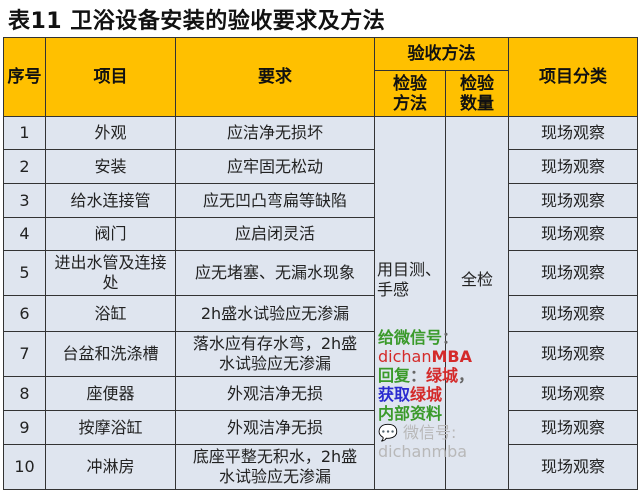 The width and height of the screenshot is (640, 491). I want to click on watermark-line4: 内部资料, so click(442, 413).